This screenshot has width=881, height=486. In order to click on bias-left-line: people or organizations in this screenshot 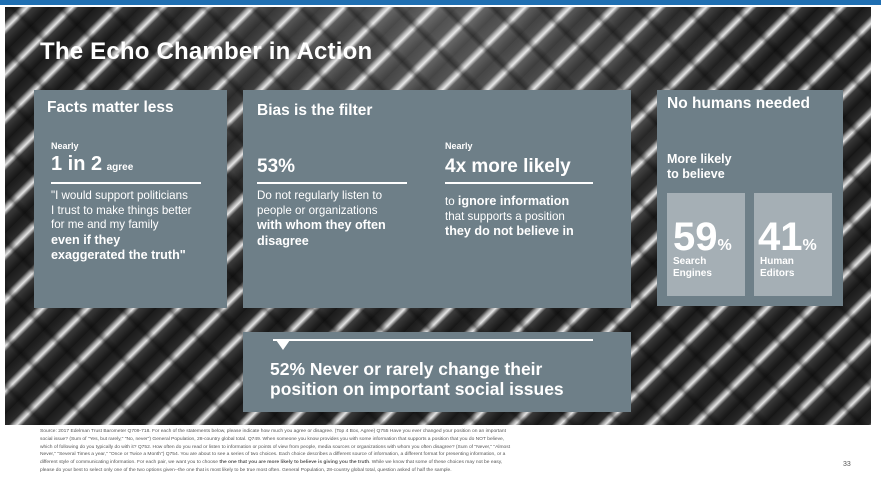, I will do `click(317, 210)`.